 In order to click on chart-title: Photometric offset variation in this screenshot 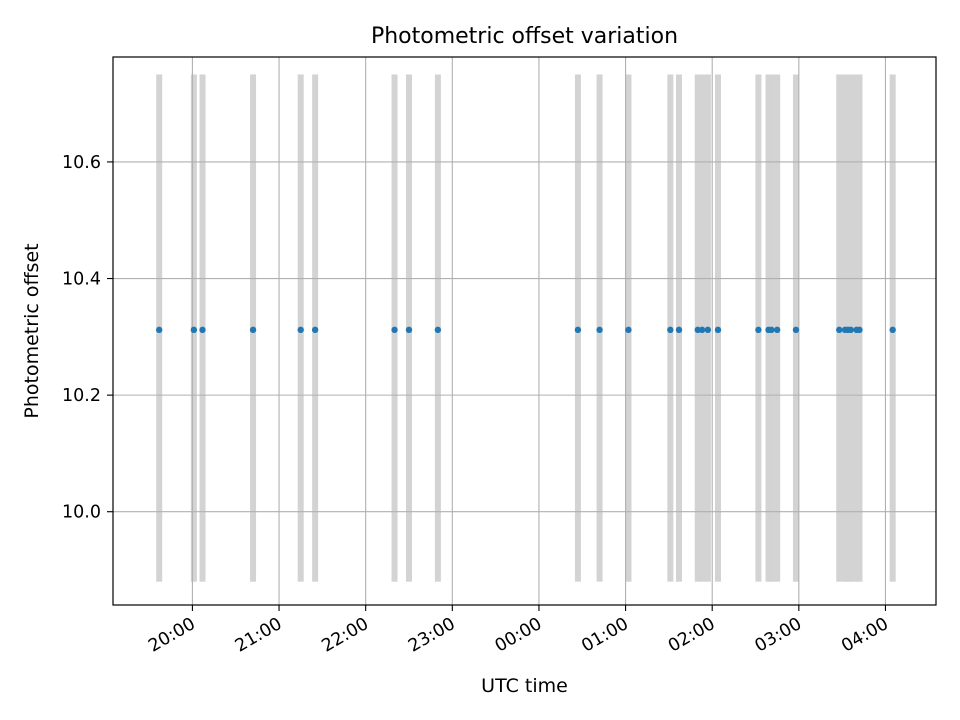, I will do `click(524, 36)`.